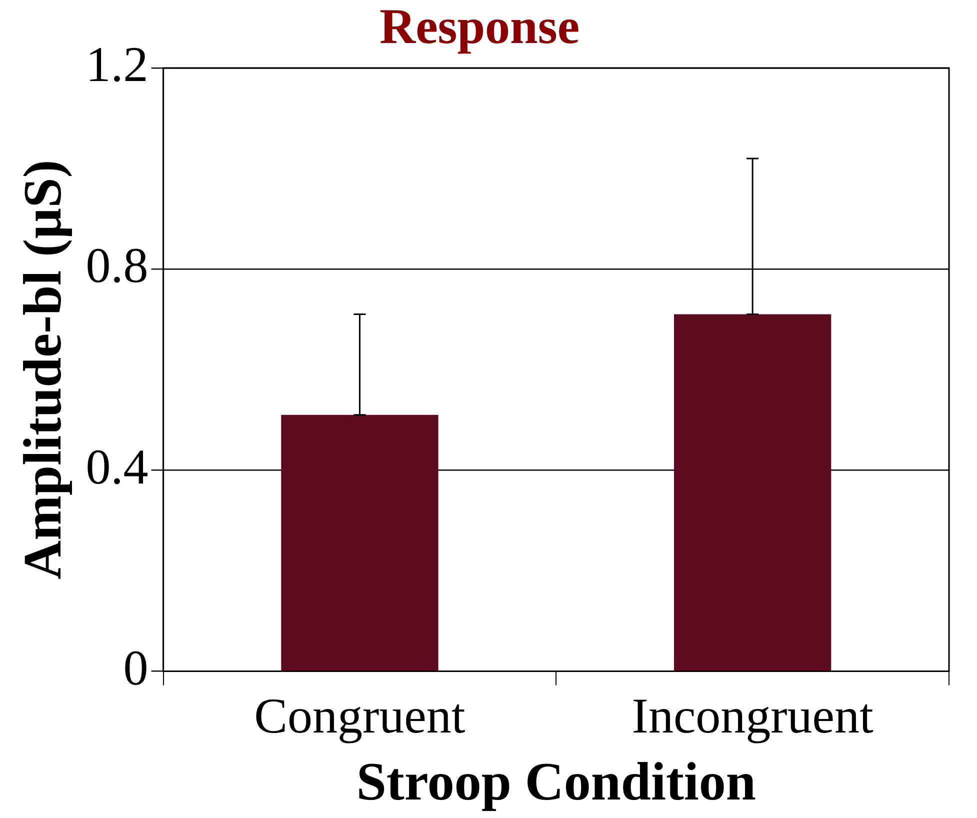 The height and width of the screenshot is (818, 977). Describe the element at coordinates (135, 667) in the screenshot. I see `y-tick-label: 0` at that location.